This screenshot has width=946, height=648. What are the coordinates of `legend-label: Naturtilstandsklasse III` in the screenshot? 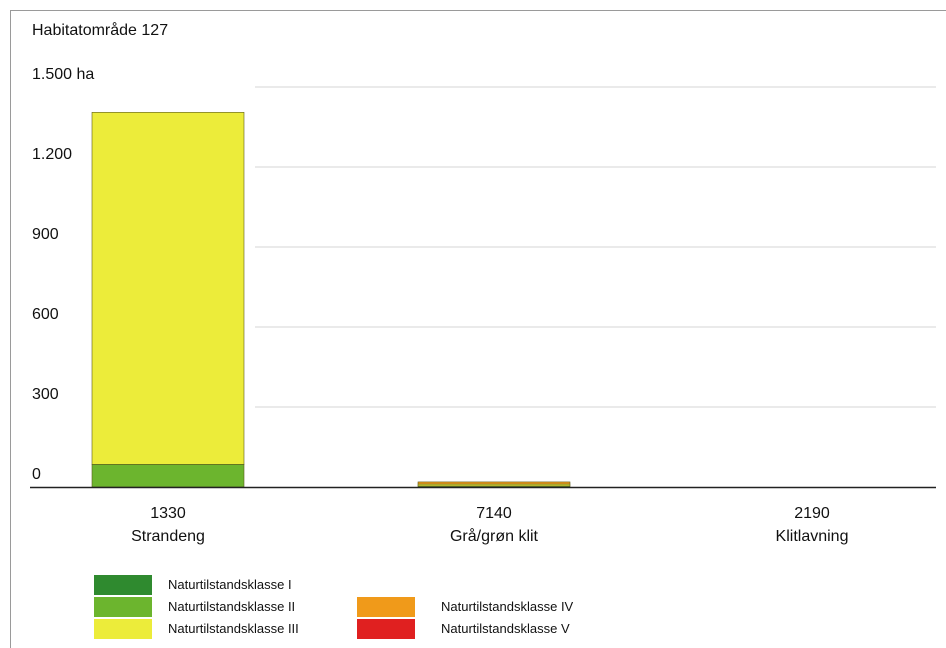 It's located at (233, 628).